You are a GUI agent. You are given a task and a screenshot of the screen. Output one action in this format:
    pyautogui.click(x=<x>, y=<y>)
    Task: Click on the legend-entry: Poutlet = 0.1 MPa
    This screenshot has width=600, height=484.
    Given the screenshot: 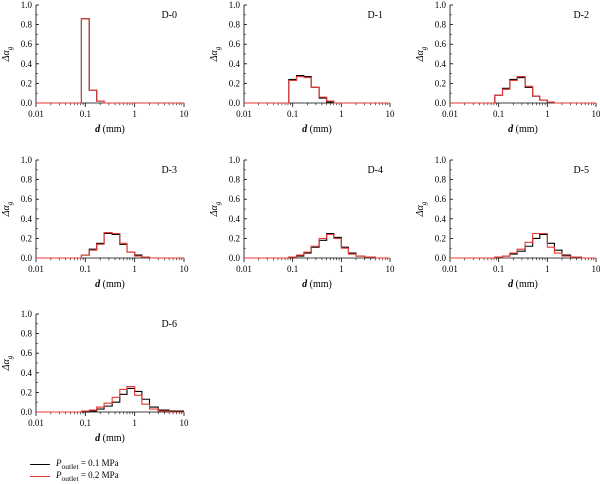 What is the action you would take?
    pyautogui.click(x=74, y=464)
    